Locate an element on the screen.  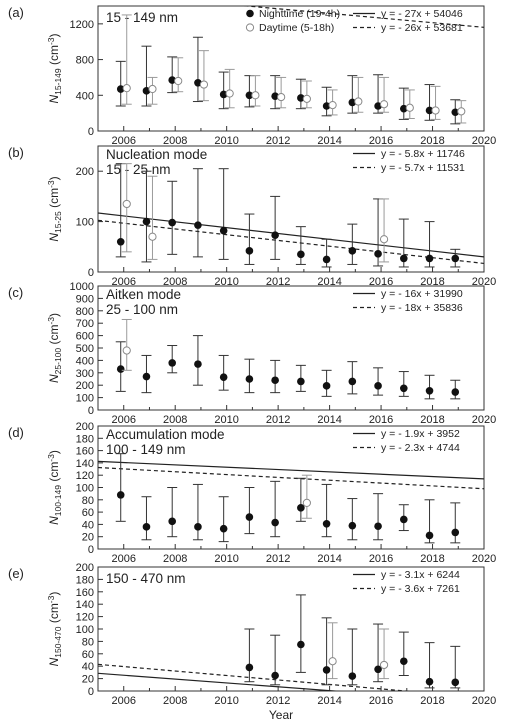
panel-subtitle: 25 - 100 nm is located at coordinates (142, 309).